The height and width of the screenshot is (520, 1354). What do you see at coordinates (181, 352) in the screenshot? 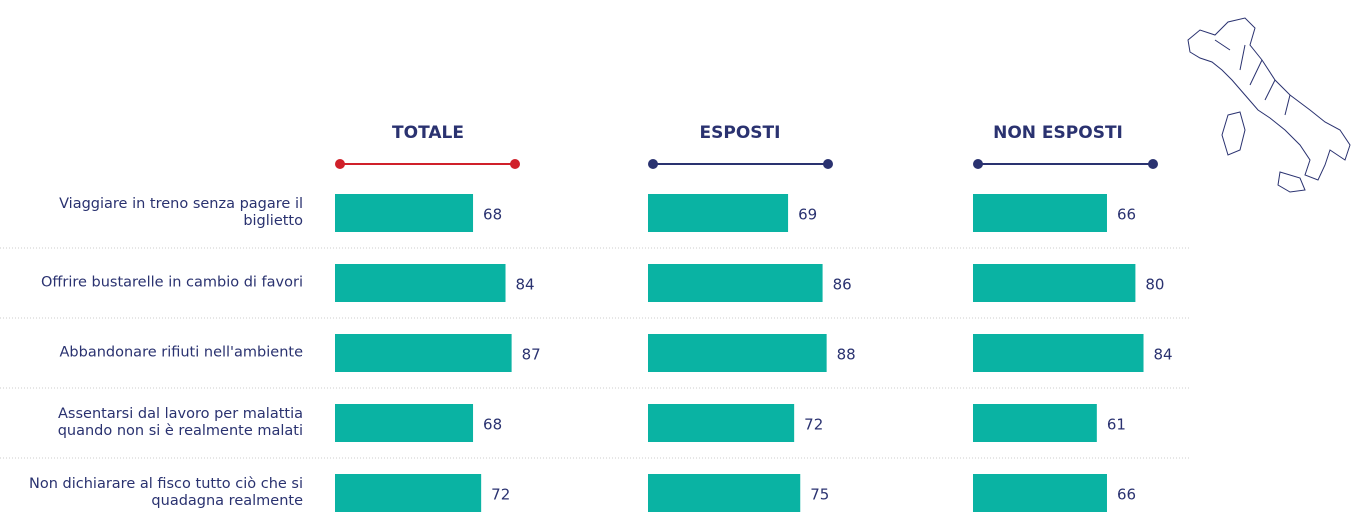
I see `category-label: Abbandonare rifiuti nell'ambiente` at bounding box center [181, 352].